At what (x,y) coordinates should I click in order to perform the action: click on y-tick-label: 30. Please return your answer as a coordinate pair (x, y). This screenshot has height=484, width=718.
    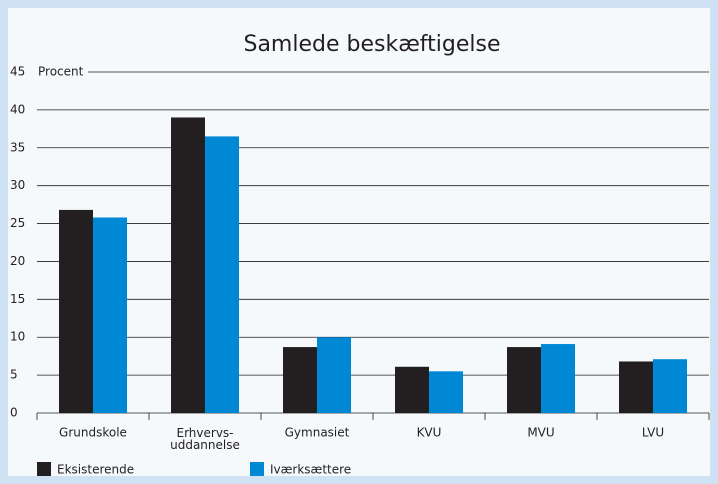
    Looking at the image, I should click on (17, 185).